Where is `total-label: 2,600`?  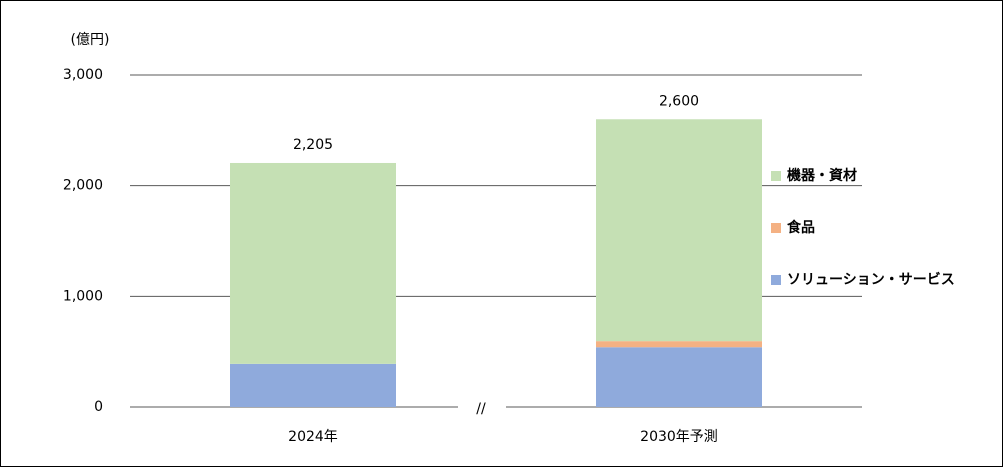 total-label: 2,600 is located at coordinates (679, 101).